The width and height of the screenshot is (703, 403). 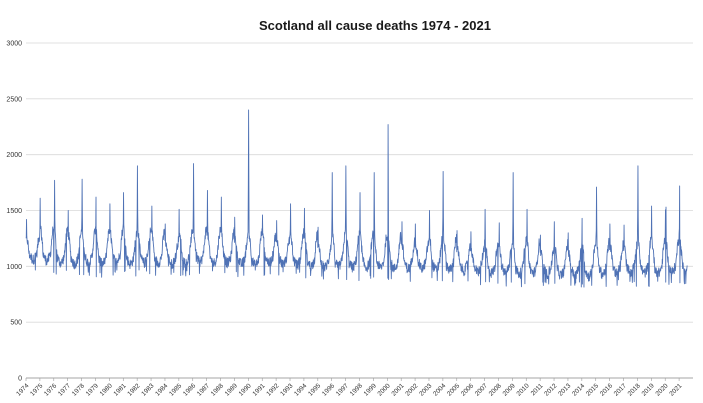 What do you see at coordinates (203, 389) in the screenshot?
I see `x-tick-label: 1987` at bounding box center [203, 389].